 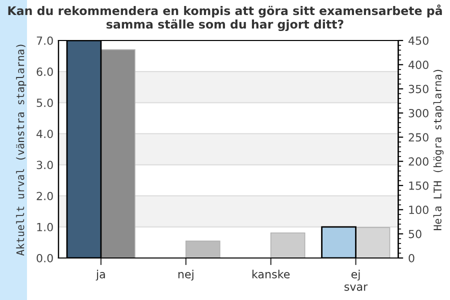 What do you see at coordinates (21, 150) in the screenshot?
I see `y-axis-title: Aktuellt urval (vänstra staplarna)` at bounding box center [21, 150].